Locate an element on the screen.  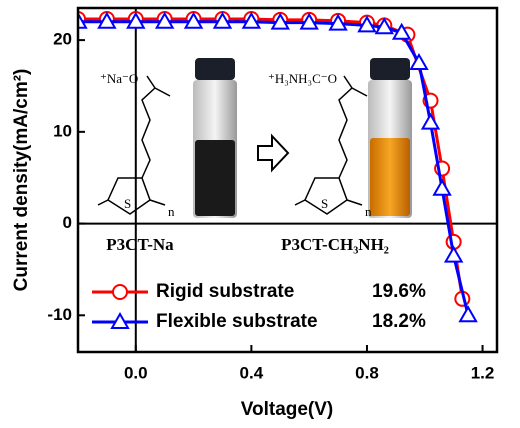
legend-label: Rigid substrate is located at coordinates (225, 291).